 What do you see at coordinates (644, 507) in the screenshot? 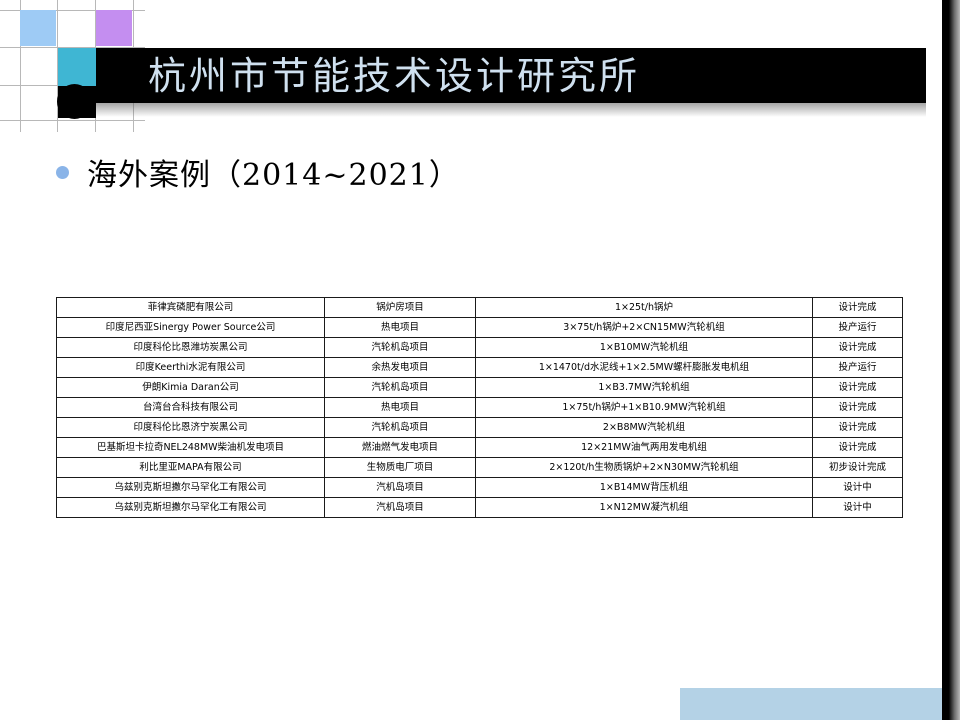
I see `cell-configuration: 1×N12MW凝汽机组` at bounding box center [644, 507].